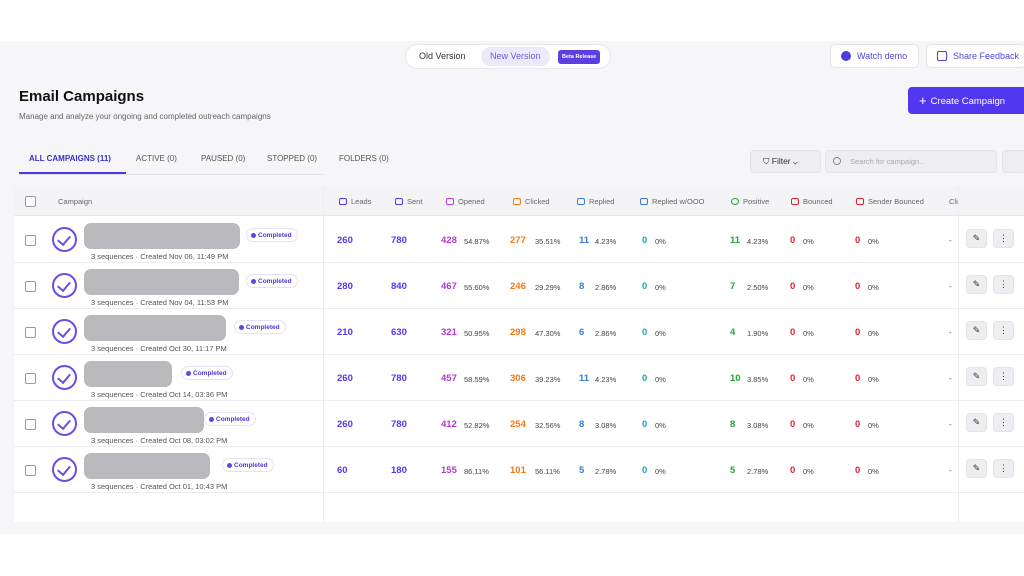  I want to click on replied-ooo-icon, so click(644, 201).